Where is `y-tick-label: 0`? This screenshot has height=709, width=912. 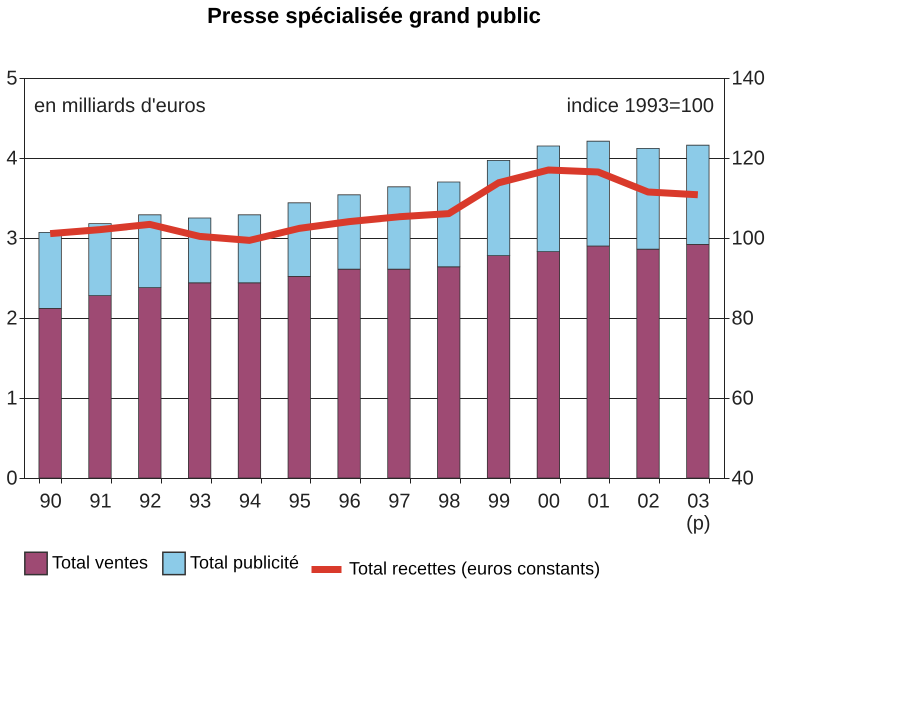 y-tick-label: 0 is located at coordinates (12, 479).